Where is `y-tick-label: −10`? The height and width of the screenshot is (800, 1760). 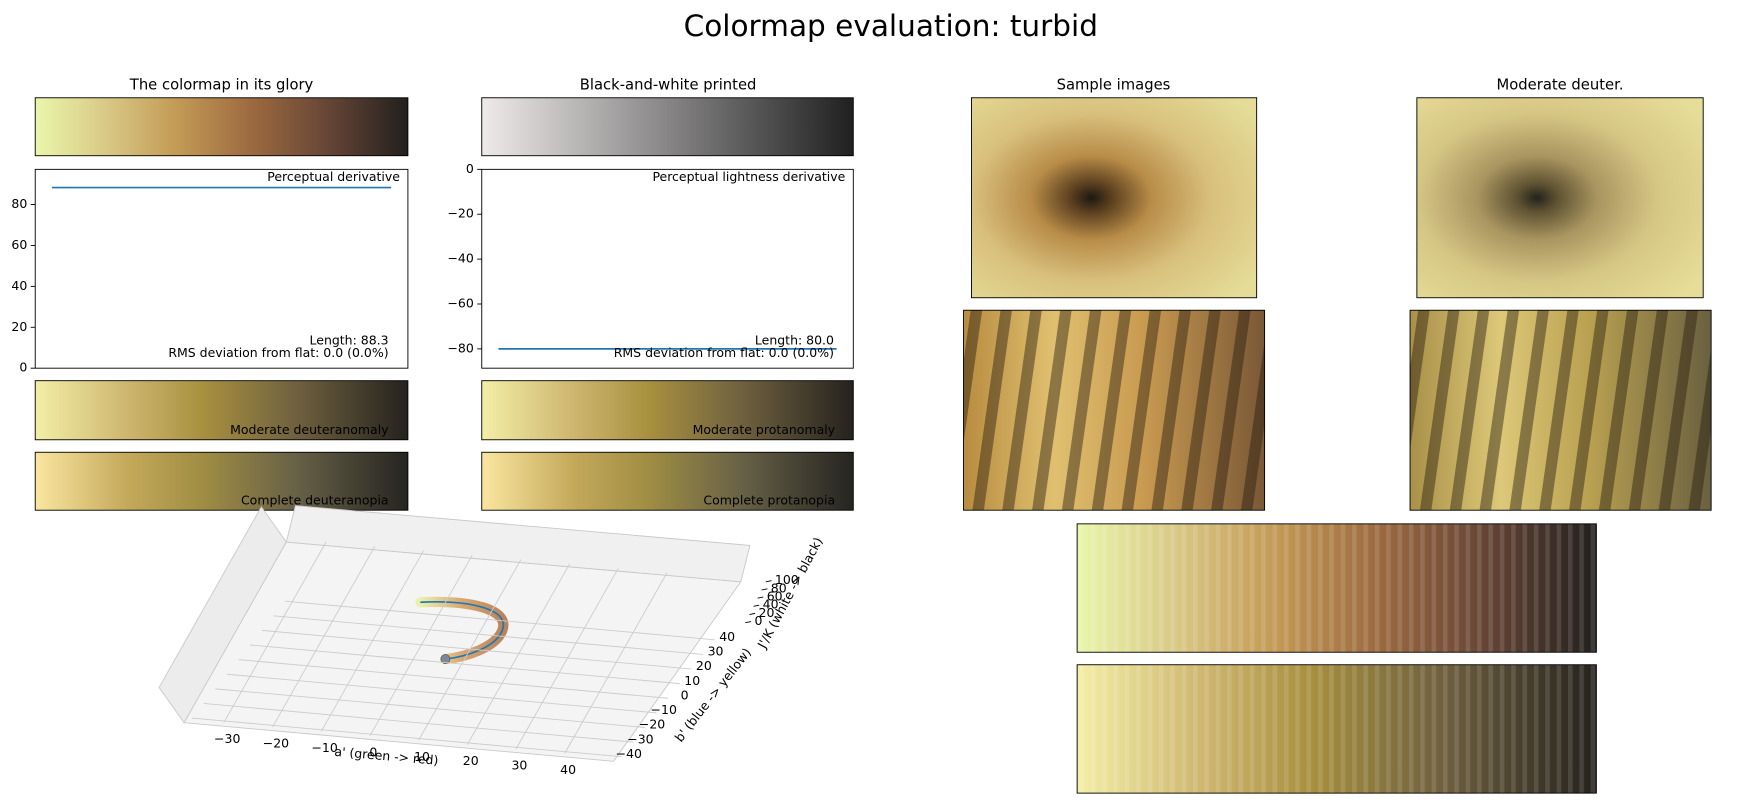 y-tick-label: −10 is located at coordinates (664, 709).